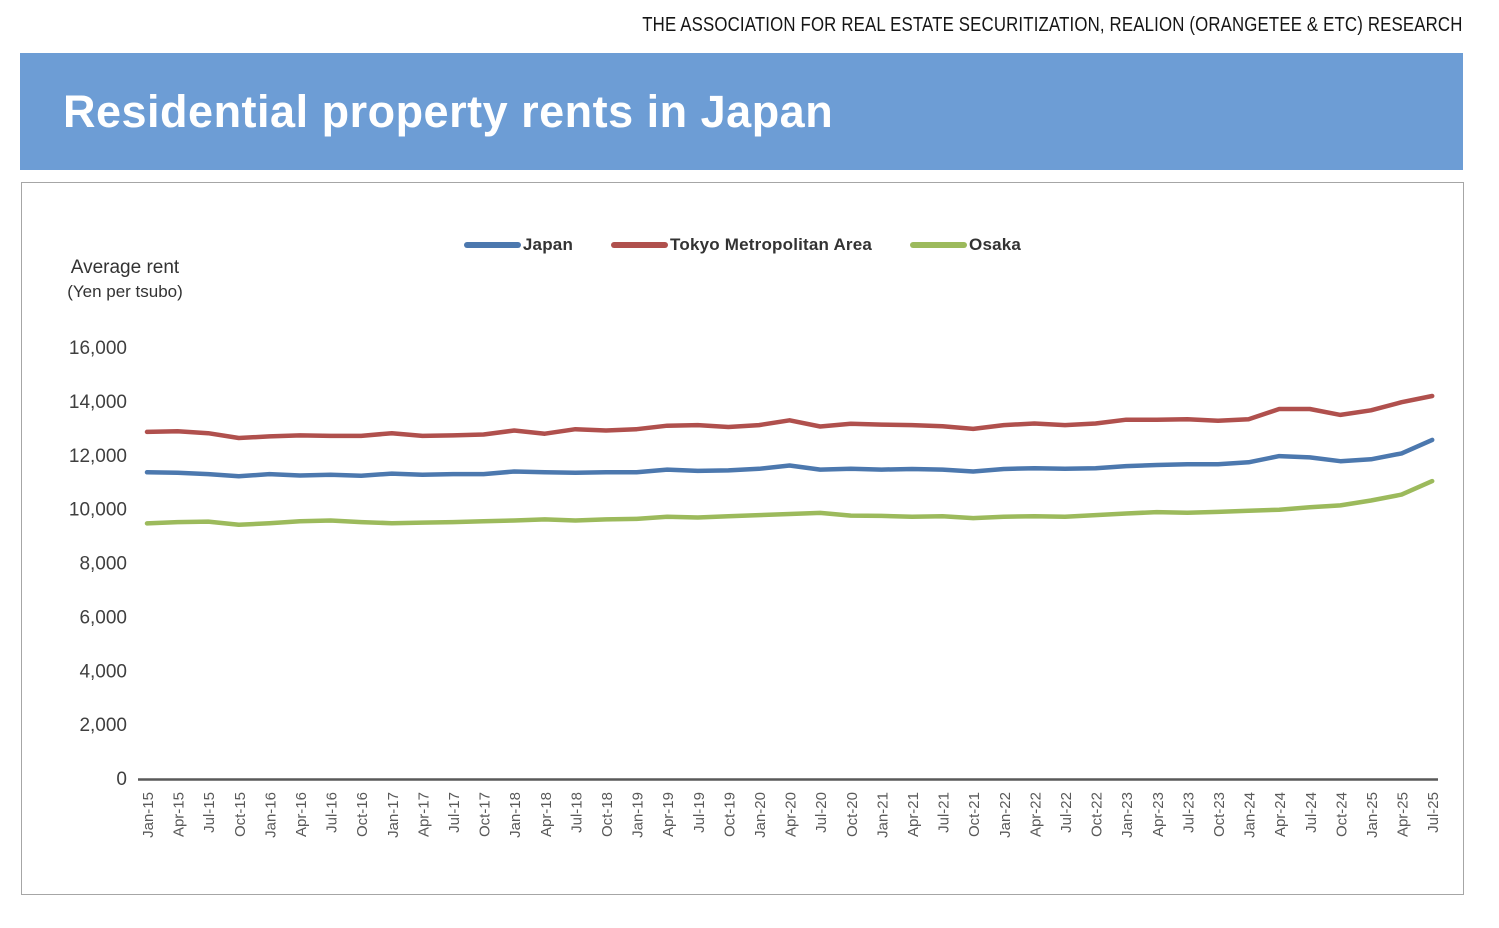  What do you see at coordinates (125, 267) in the screenshot?
I see `y-axis-title-line1: Average rent` at bounding box center [125, 267].